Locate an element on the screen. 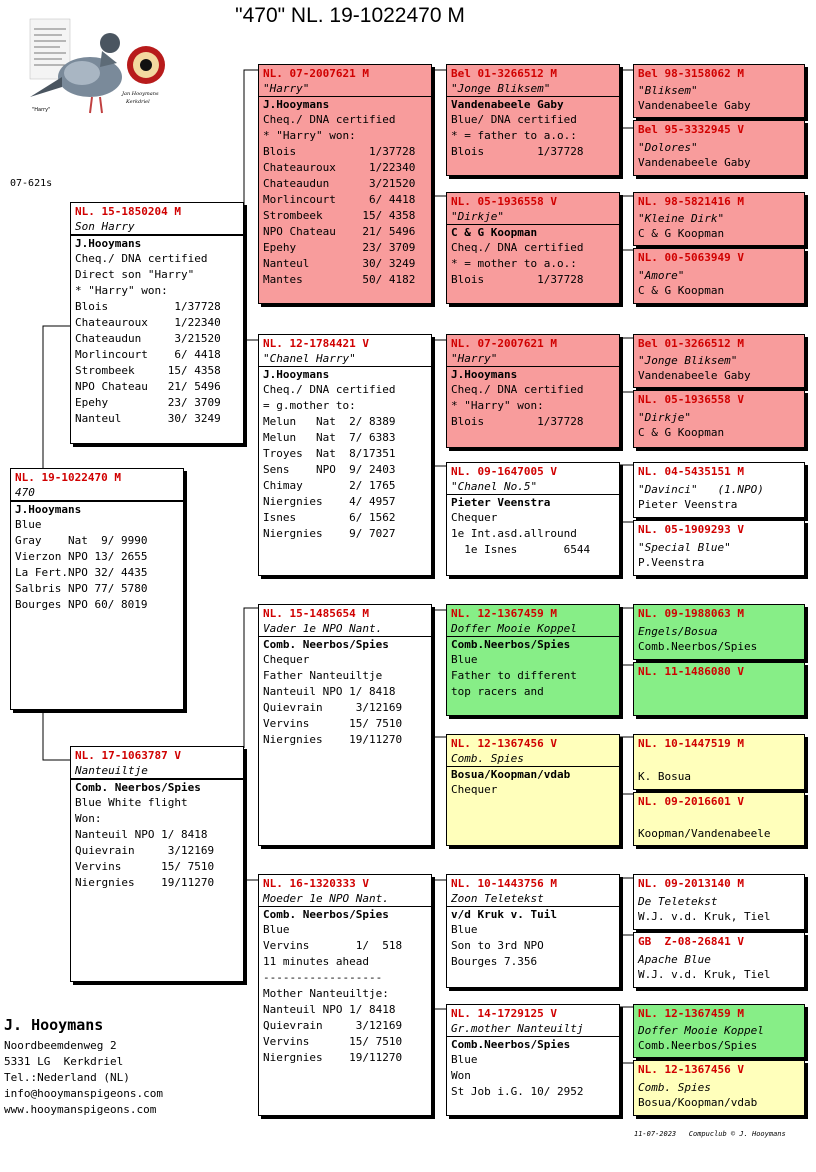  detail-line: 1e Int.asd.allround is located at coordinates (514, 533).